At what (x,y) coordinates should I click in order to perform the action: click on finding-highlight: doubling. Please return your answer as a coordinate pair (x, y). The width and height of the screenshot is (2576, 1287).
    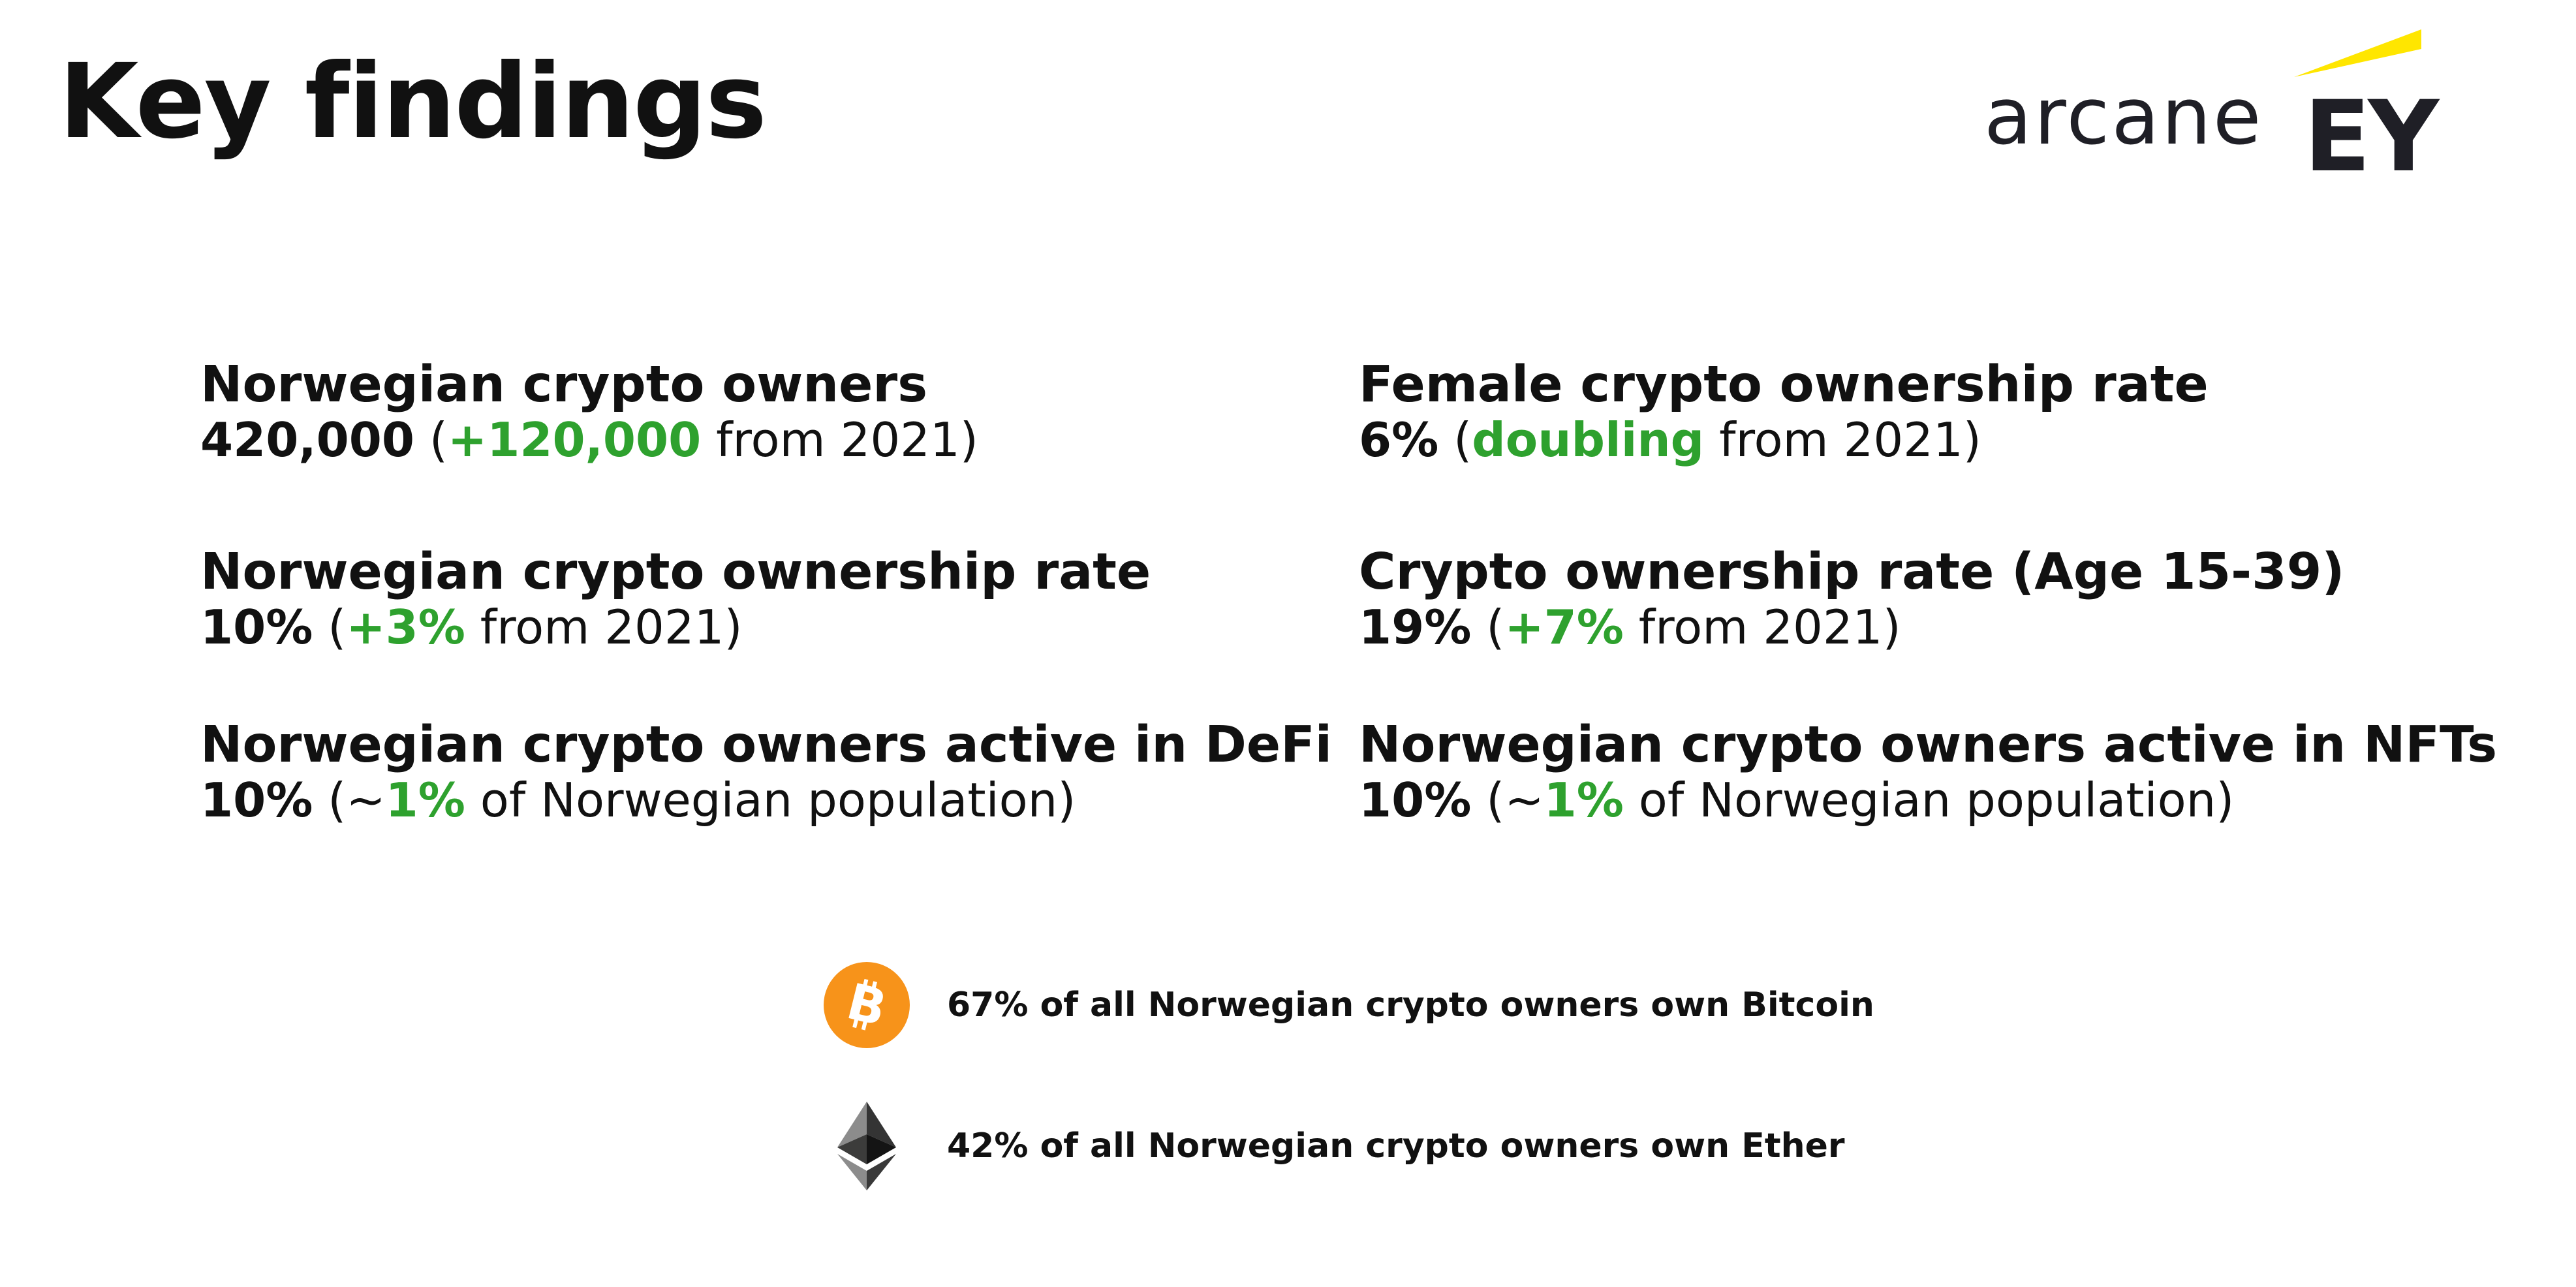
    Looking at the image, I should click on (1588, 439).